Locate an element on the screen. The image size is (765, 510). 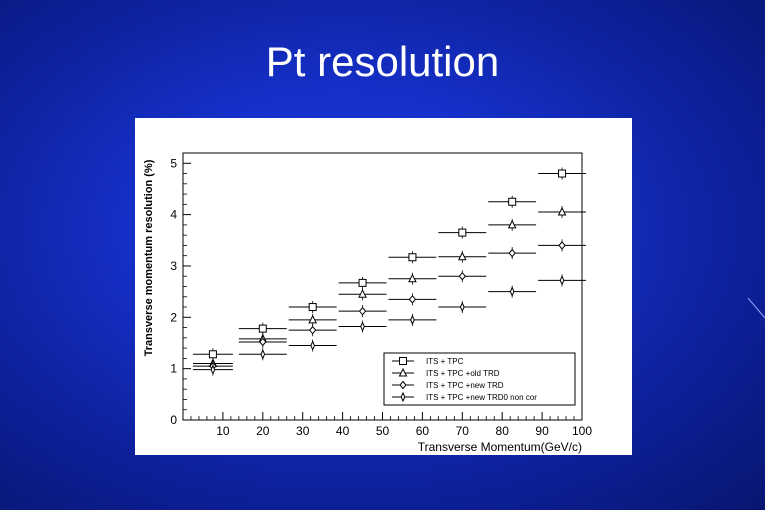
legend-label: ITS + TPC +new TRD0 non cor is located at coordinates (481, 397).